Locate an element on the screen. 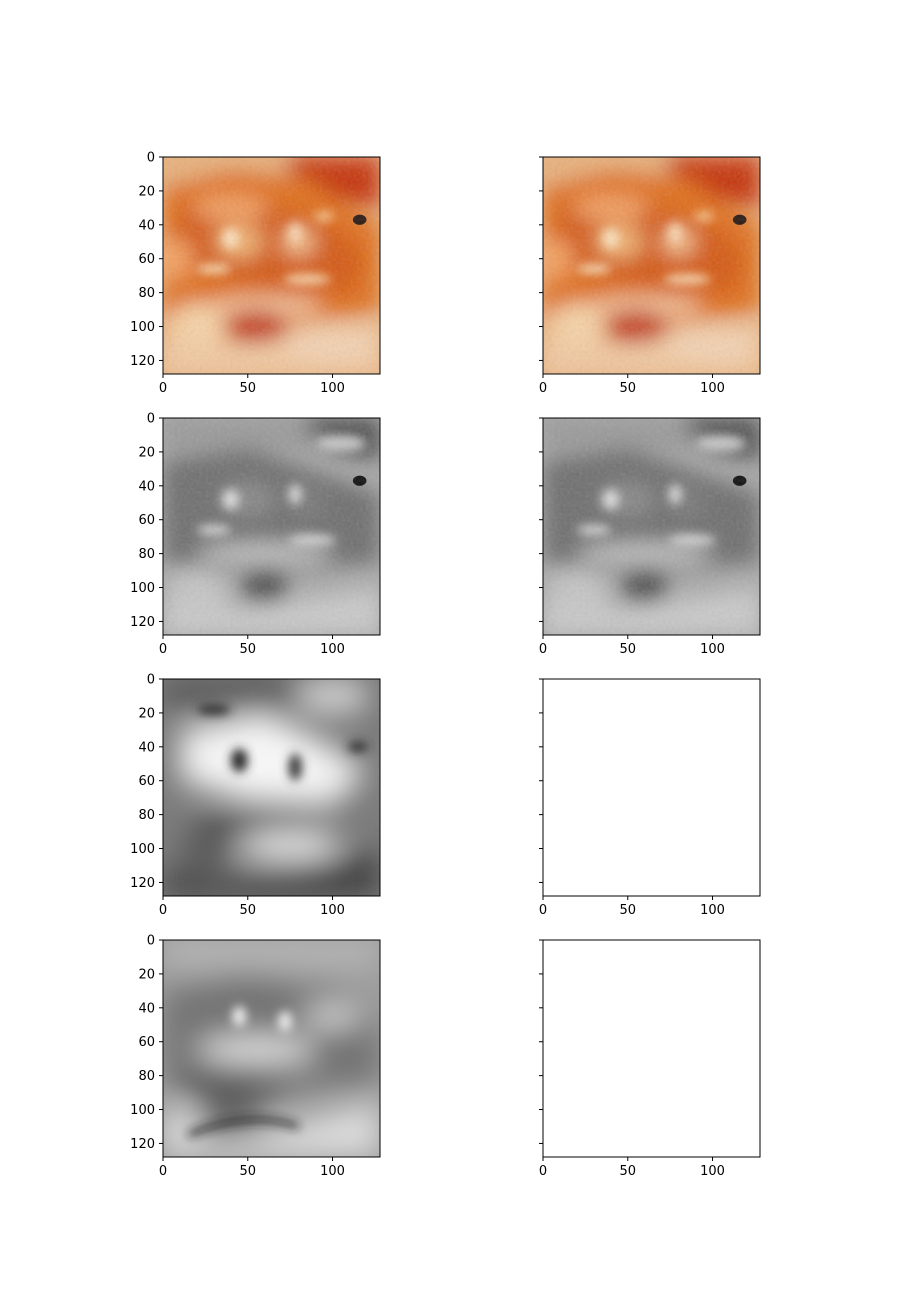  panel-r1-c1-image is located at coordinates (270, 265).